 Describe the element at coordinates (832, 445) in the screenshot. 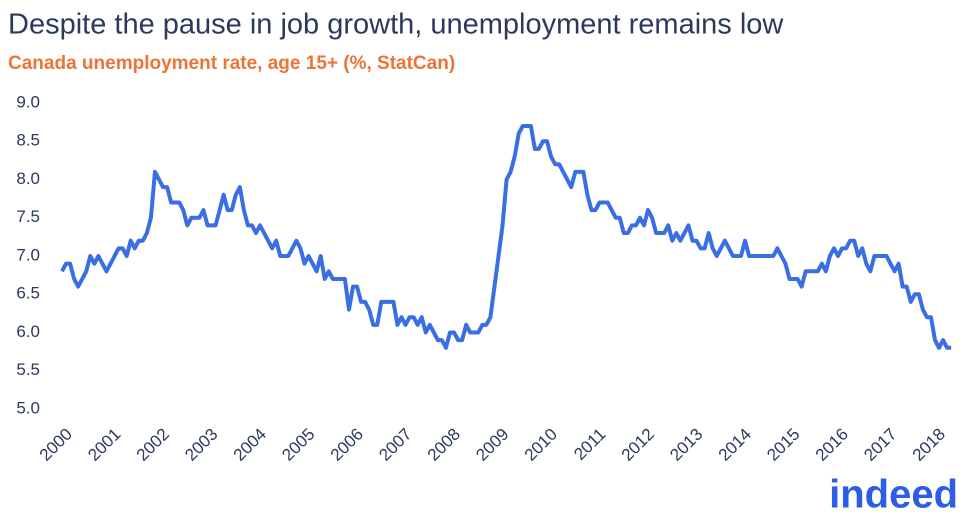

I see `x-tick-label: 2016` at that location.